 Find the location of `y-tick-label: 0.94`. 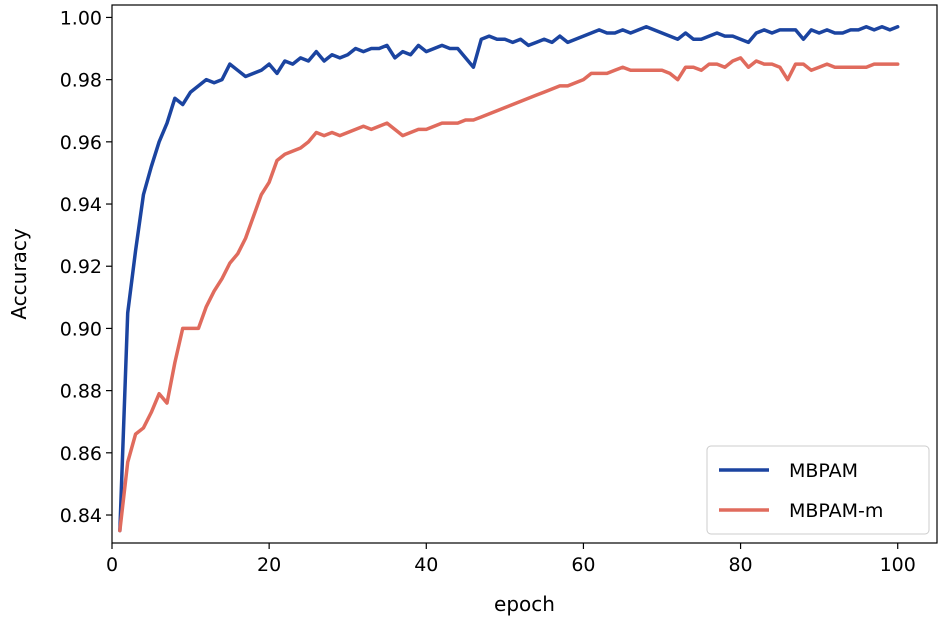

y-tick-label: 0.94 is located at coordinates (81, 205).